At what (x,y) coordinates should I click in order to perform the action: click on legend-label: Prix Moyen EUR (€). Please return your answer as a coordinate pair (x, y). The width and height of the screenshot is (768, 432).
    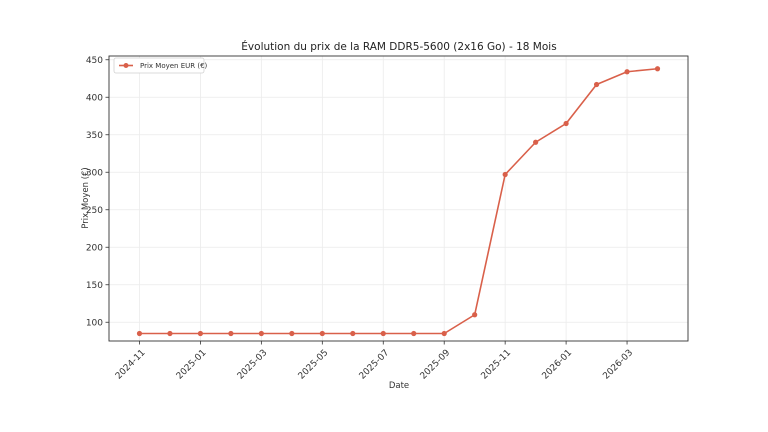
    Looking at the image, I should click on (174, 66).